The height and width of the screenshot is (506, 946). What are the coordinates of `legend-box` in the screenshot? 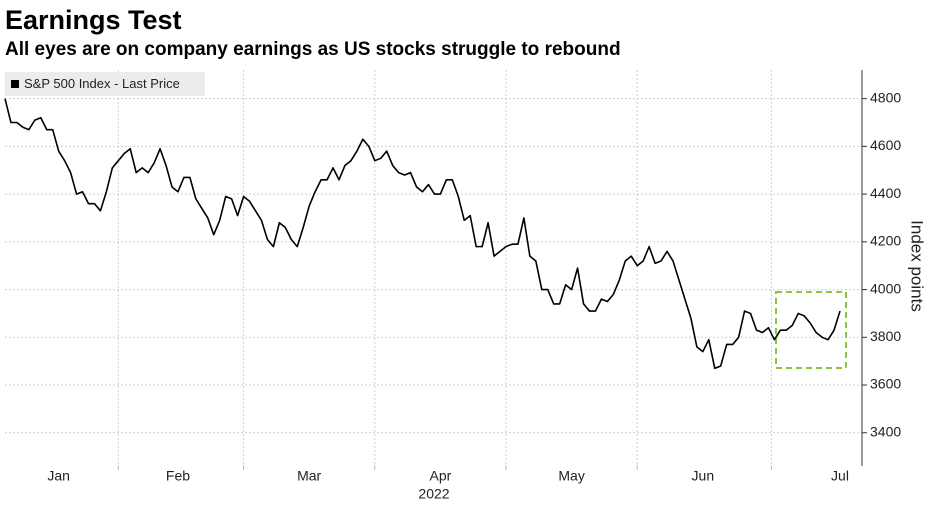 It's located at (105, 84).